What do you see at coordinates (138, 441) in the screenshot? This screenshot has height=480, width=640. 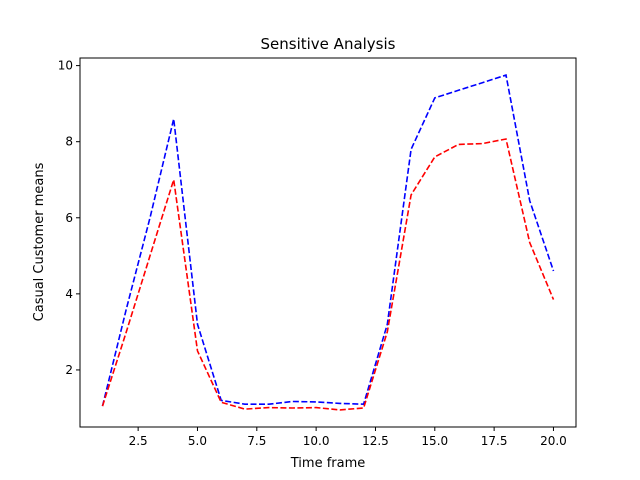 I see `x-tick-label: 2.5` at bounding box center [138, 441].